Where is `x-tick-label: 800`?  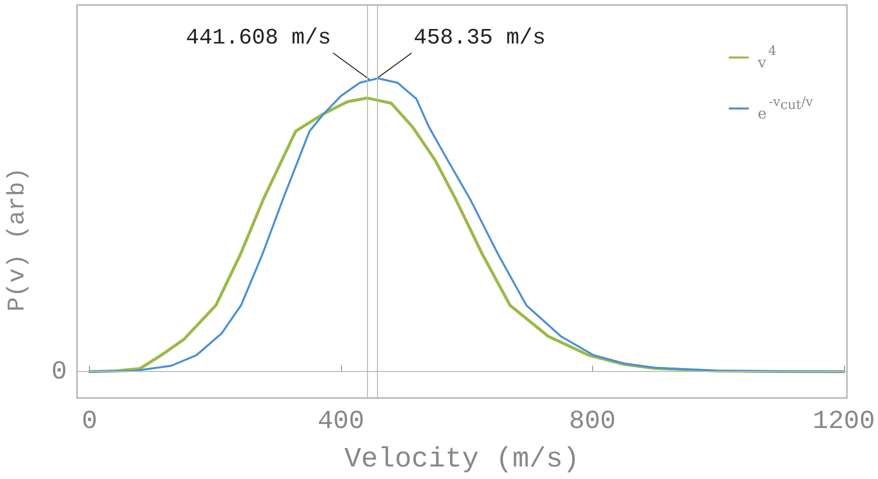
x-tick-label: 800 is located at coordinates (592, 421).